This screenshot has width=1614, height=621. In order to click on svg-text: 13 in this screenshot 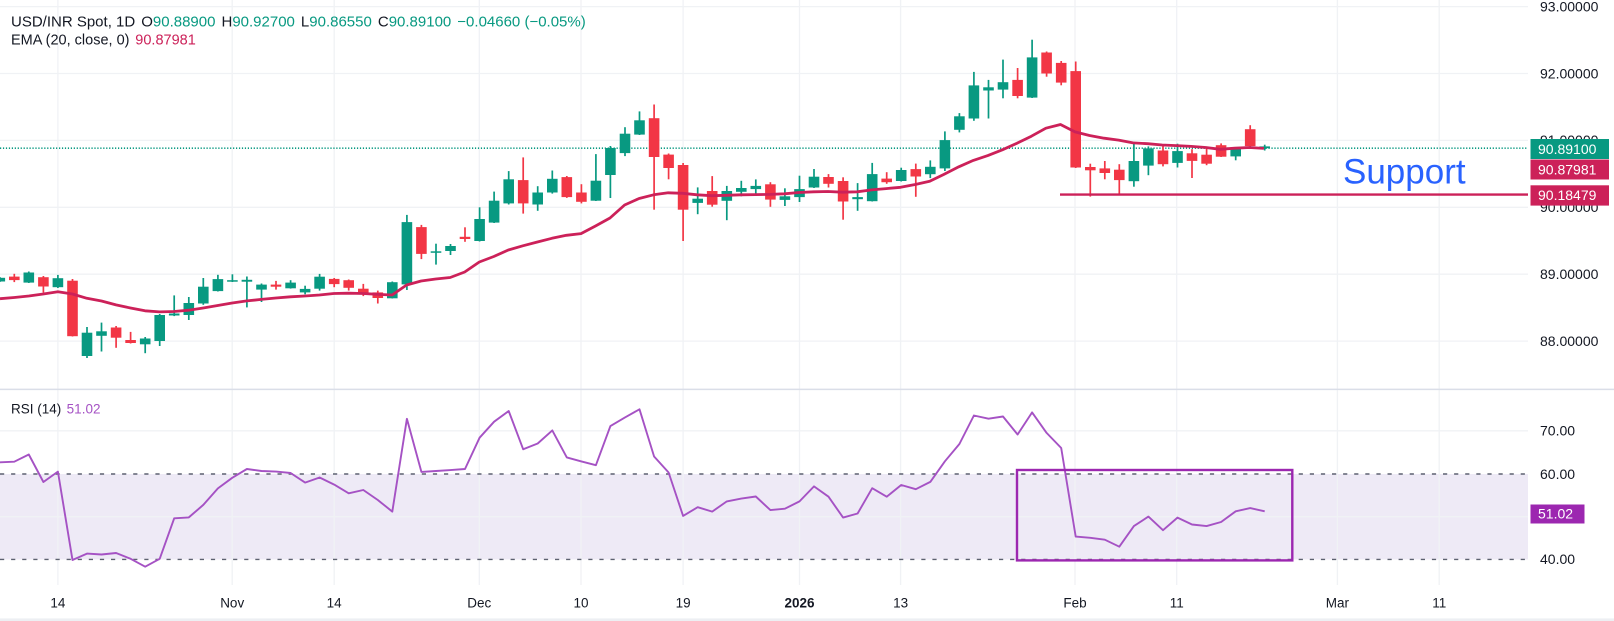, I will do `click(900, 603)`.